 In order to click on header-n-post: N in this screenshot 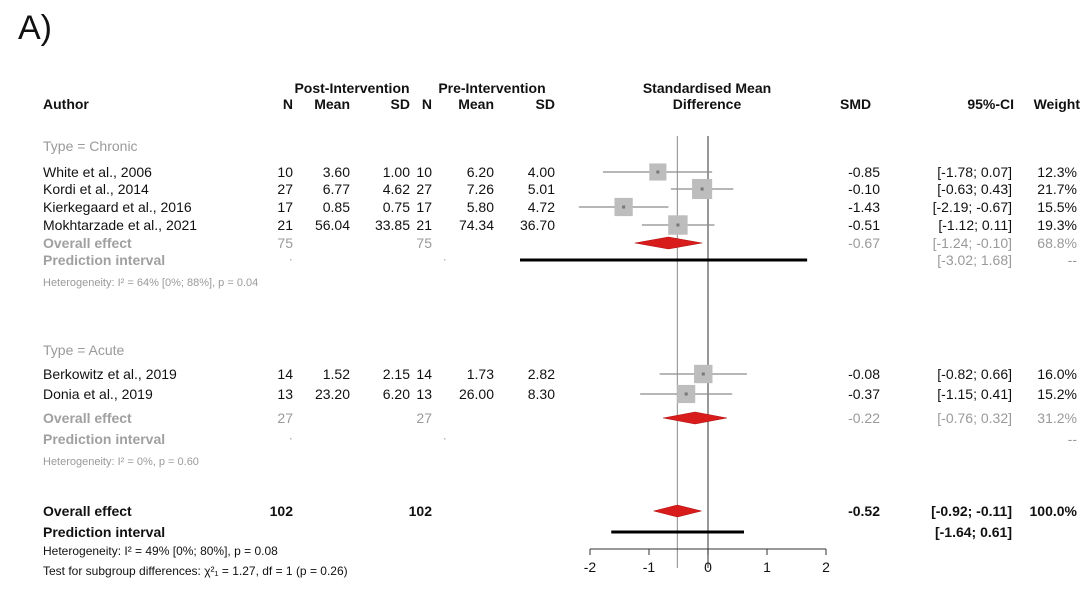, I will do `click(287, 104)`.